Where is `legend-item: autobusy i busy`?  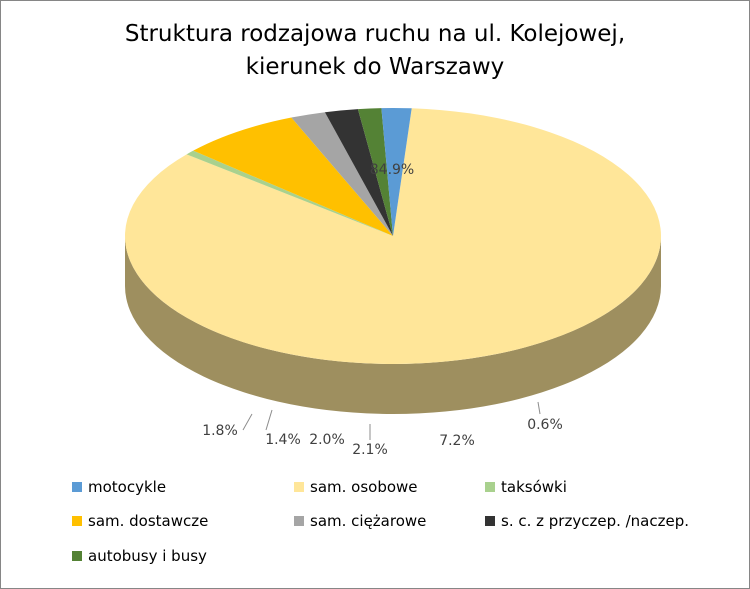
legend-item: autobusy i busy is located at coordinates (139, 556).